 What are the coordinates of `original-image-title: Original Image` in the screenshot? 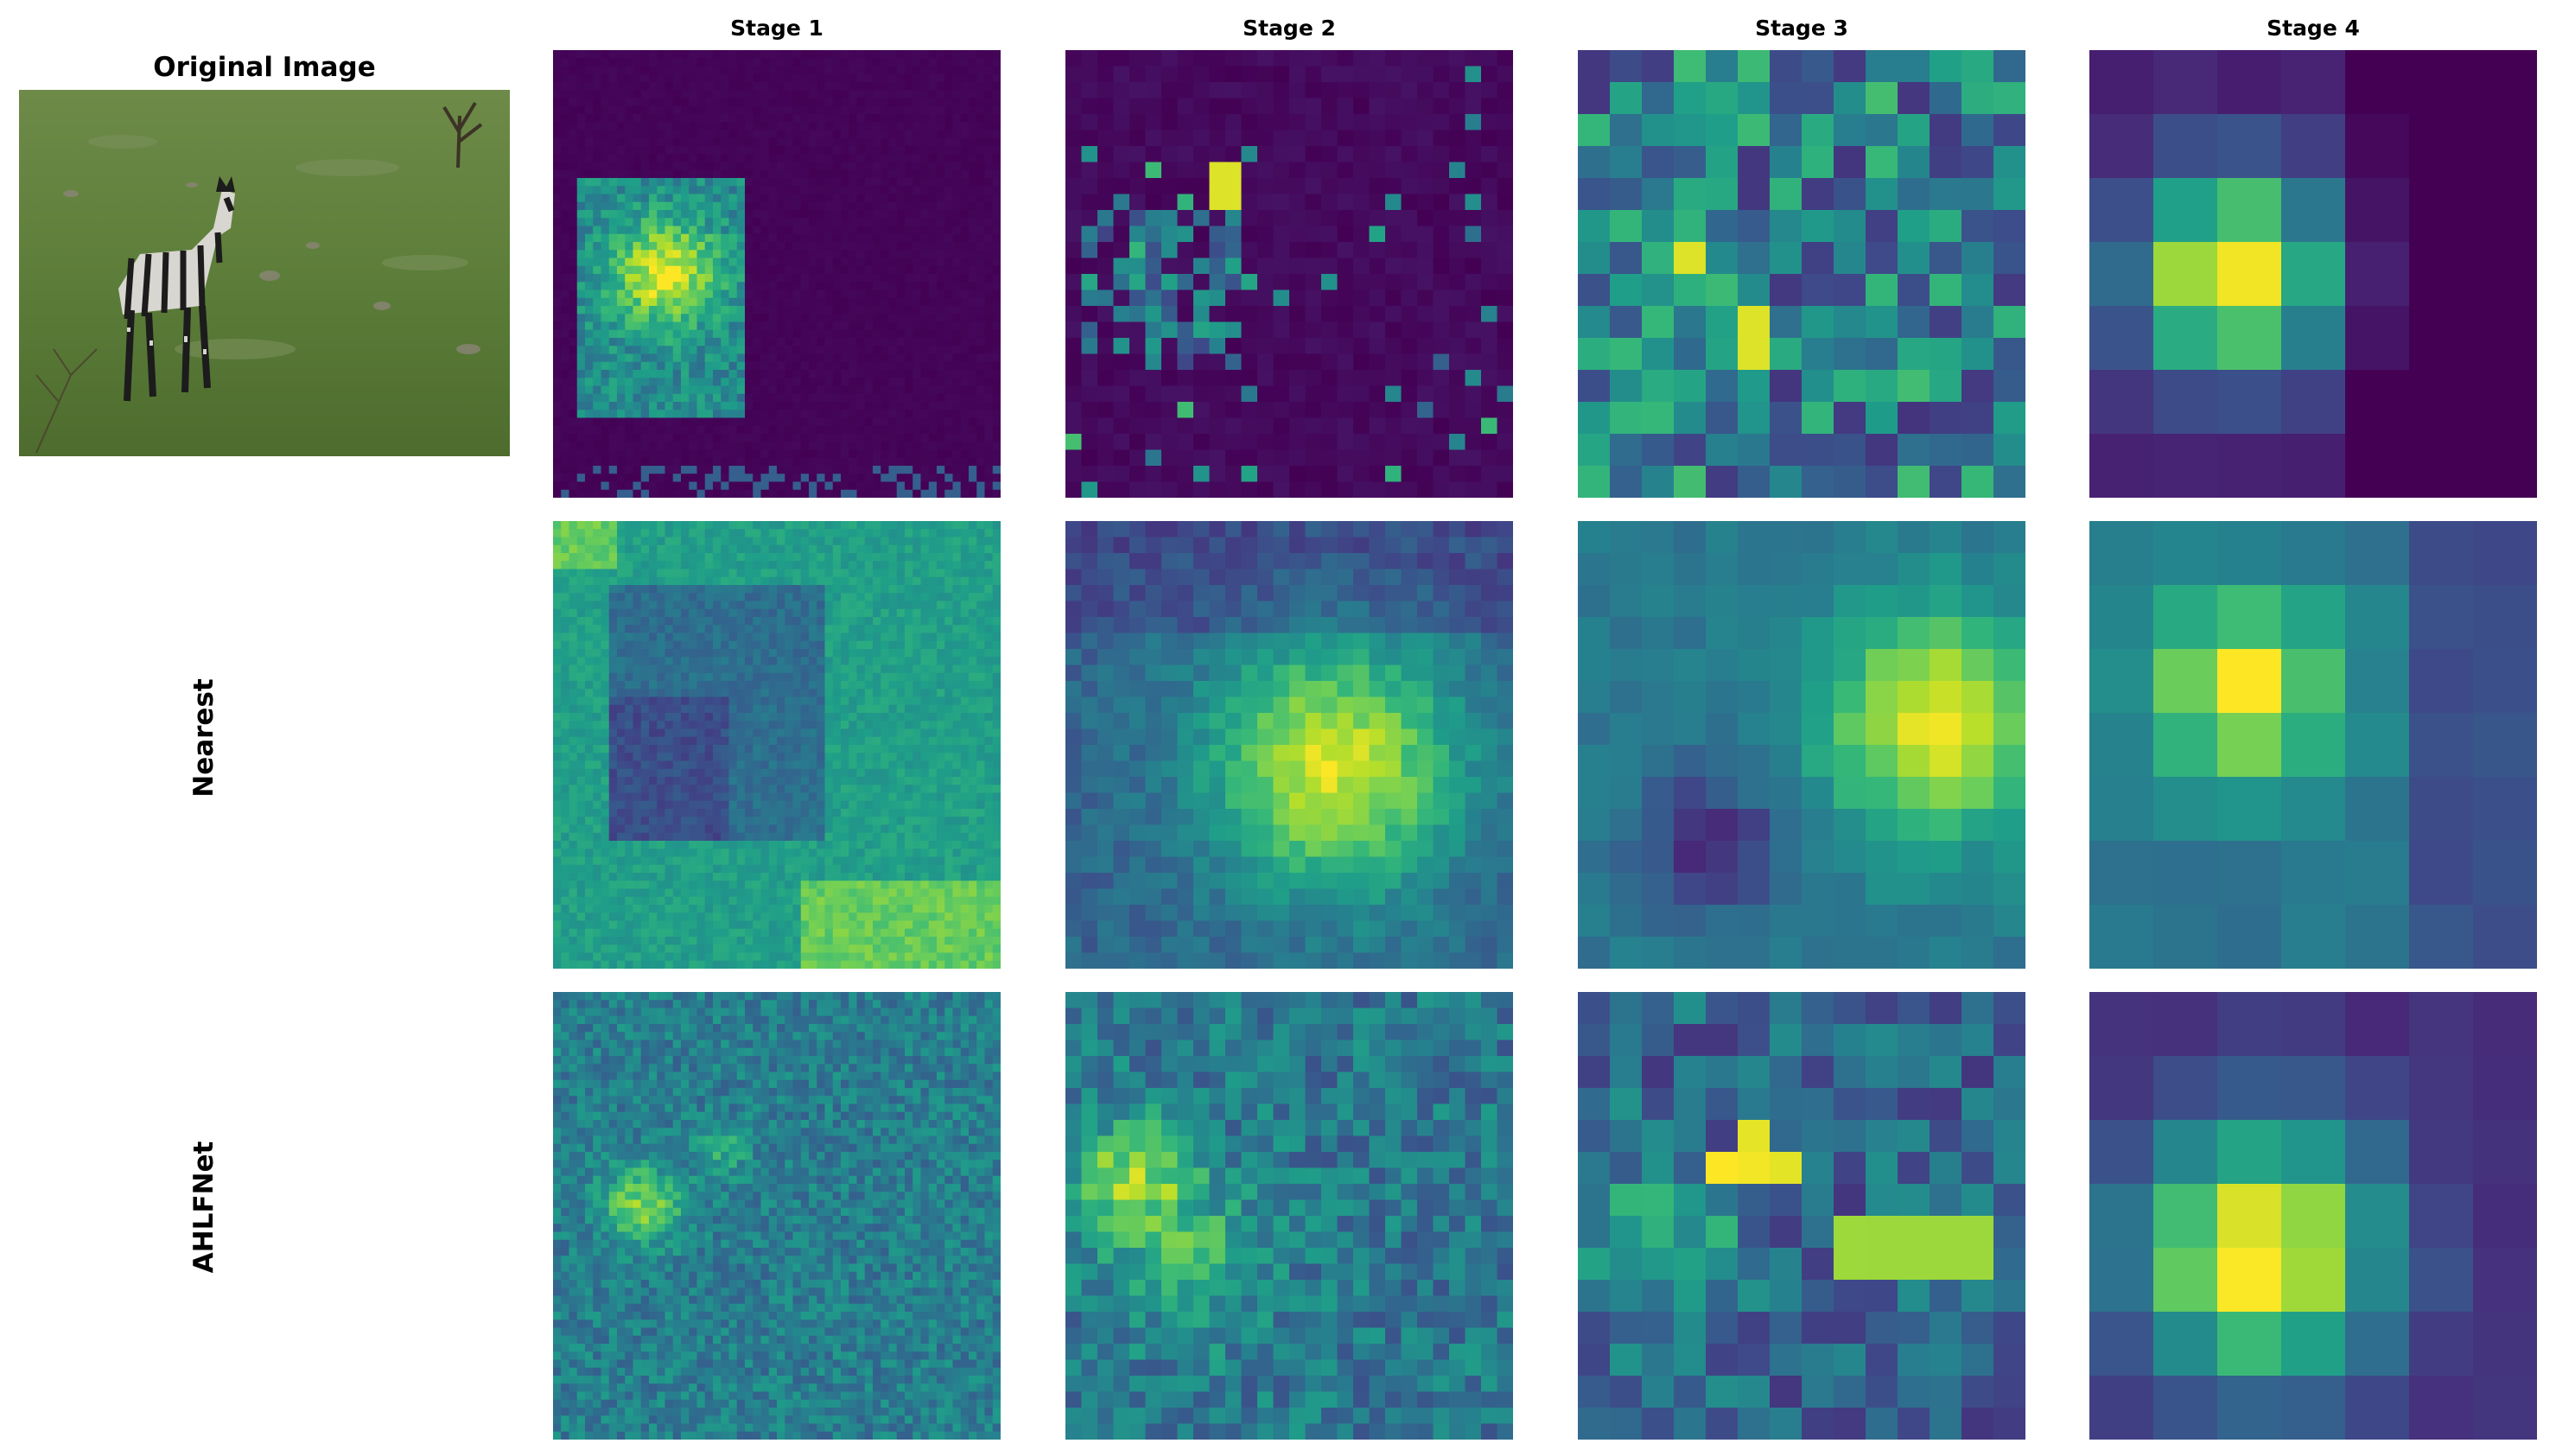 It's located at (264, 68).